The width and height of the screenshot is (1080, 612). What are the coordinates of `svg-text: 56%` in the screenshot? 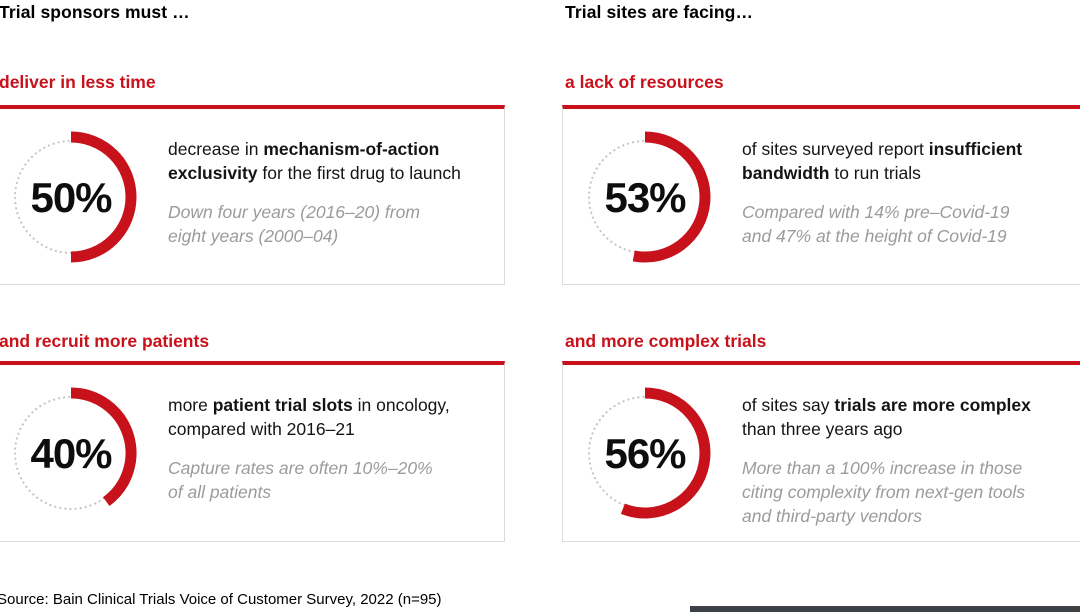 It's located at (645, 453).